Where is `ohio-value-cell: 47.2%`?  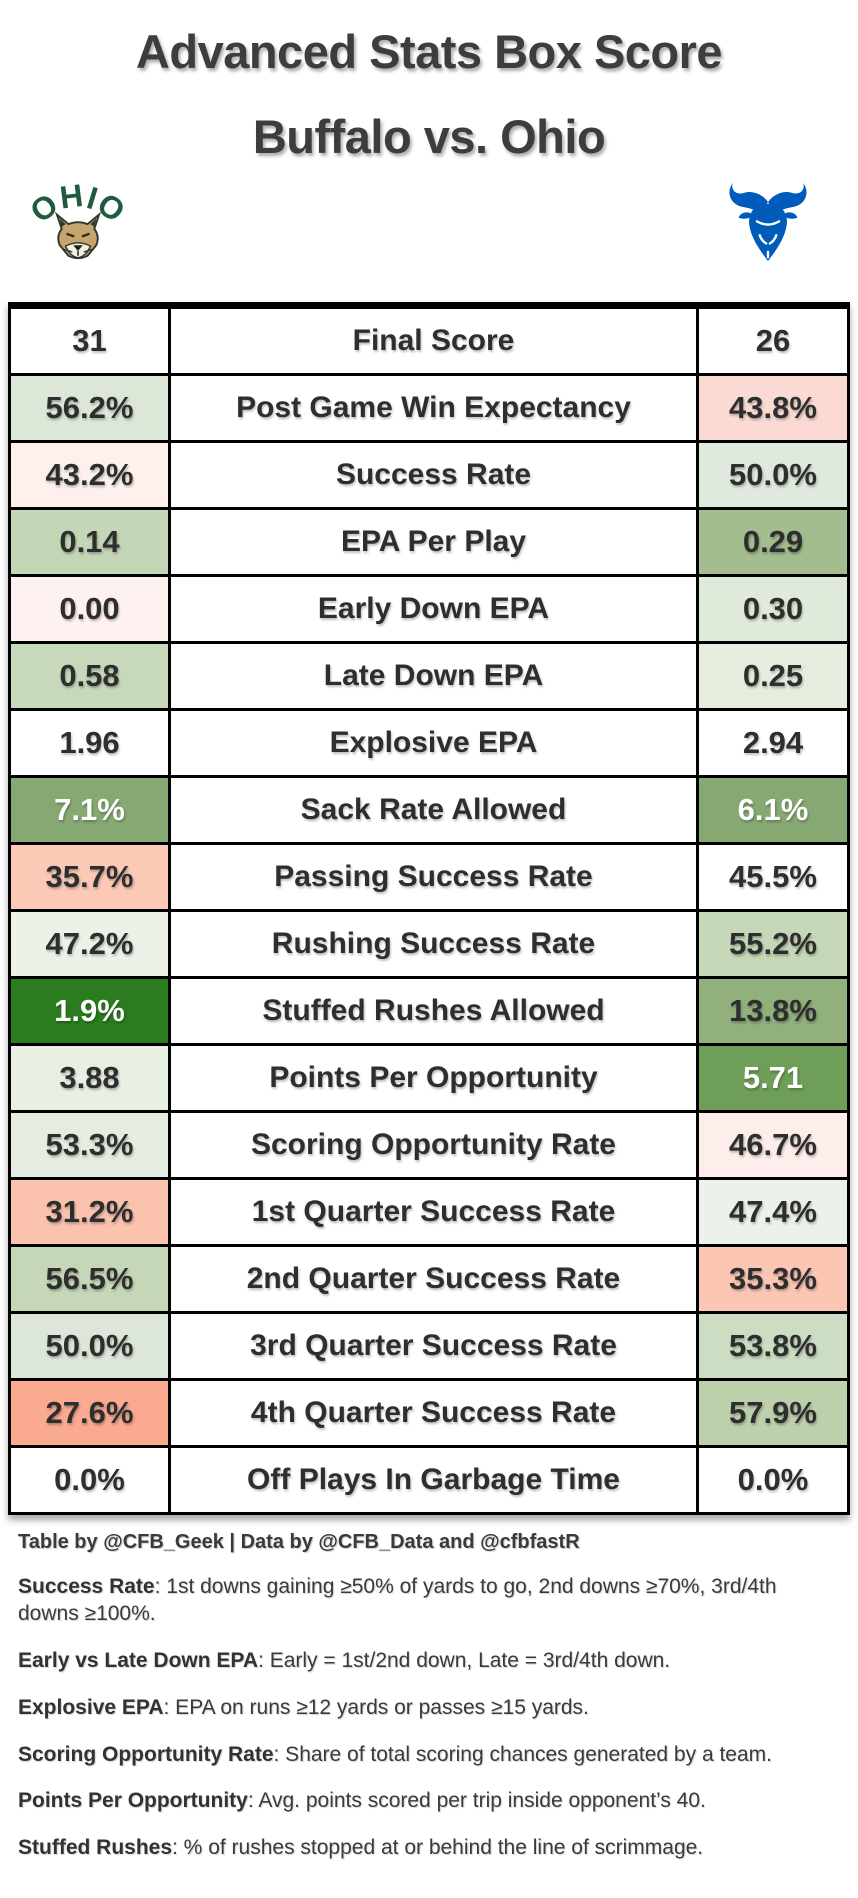 ohio-value-cell: 47.2% is located at coordinates (89, 944).